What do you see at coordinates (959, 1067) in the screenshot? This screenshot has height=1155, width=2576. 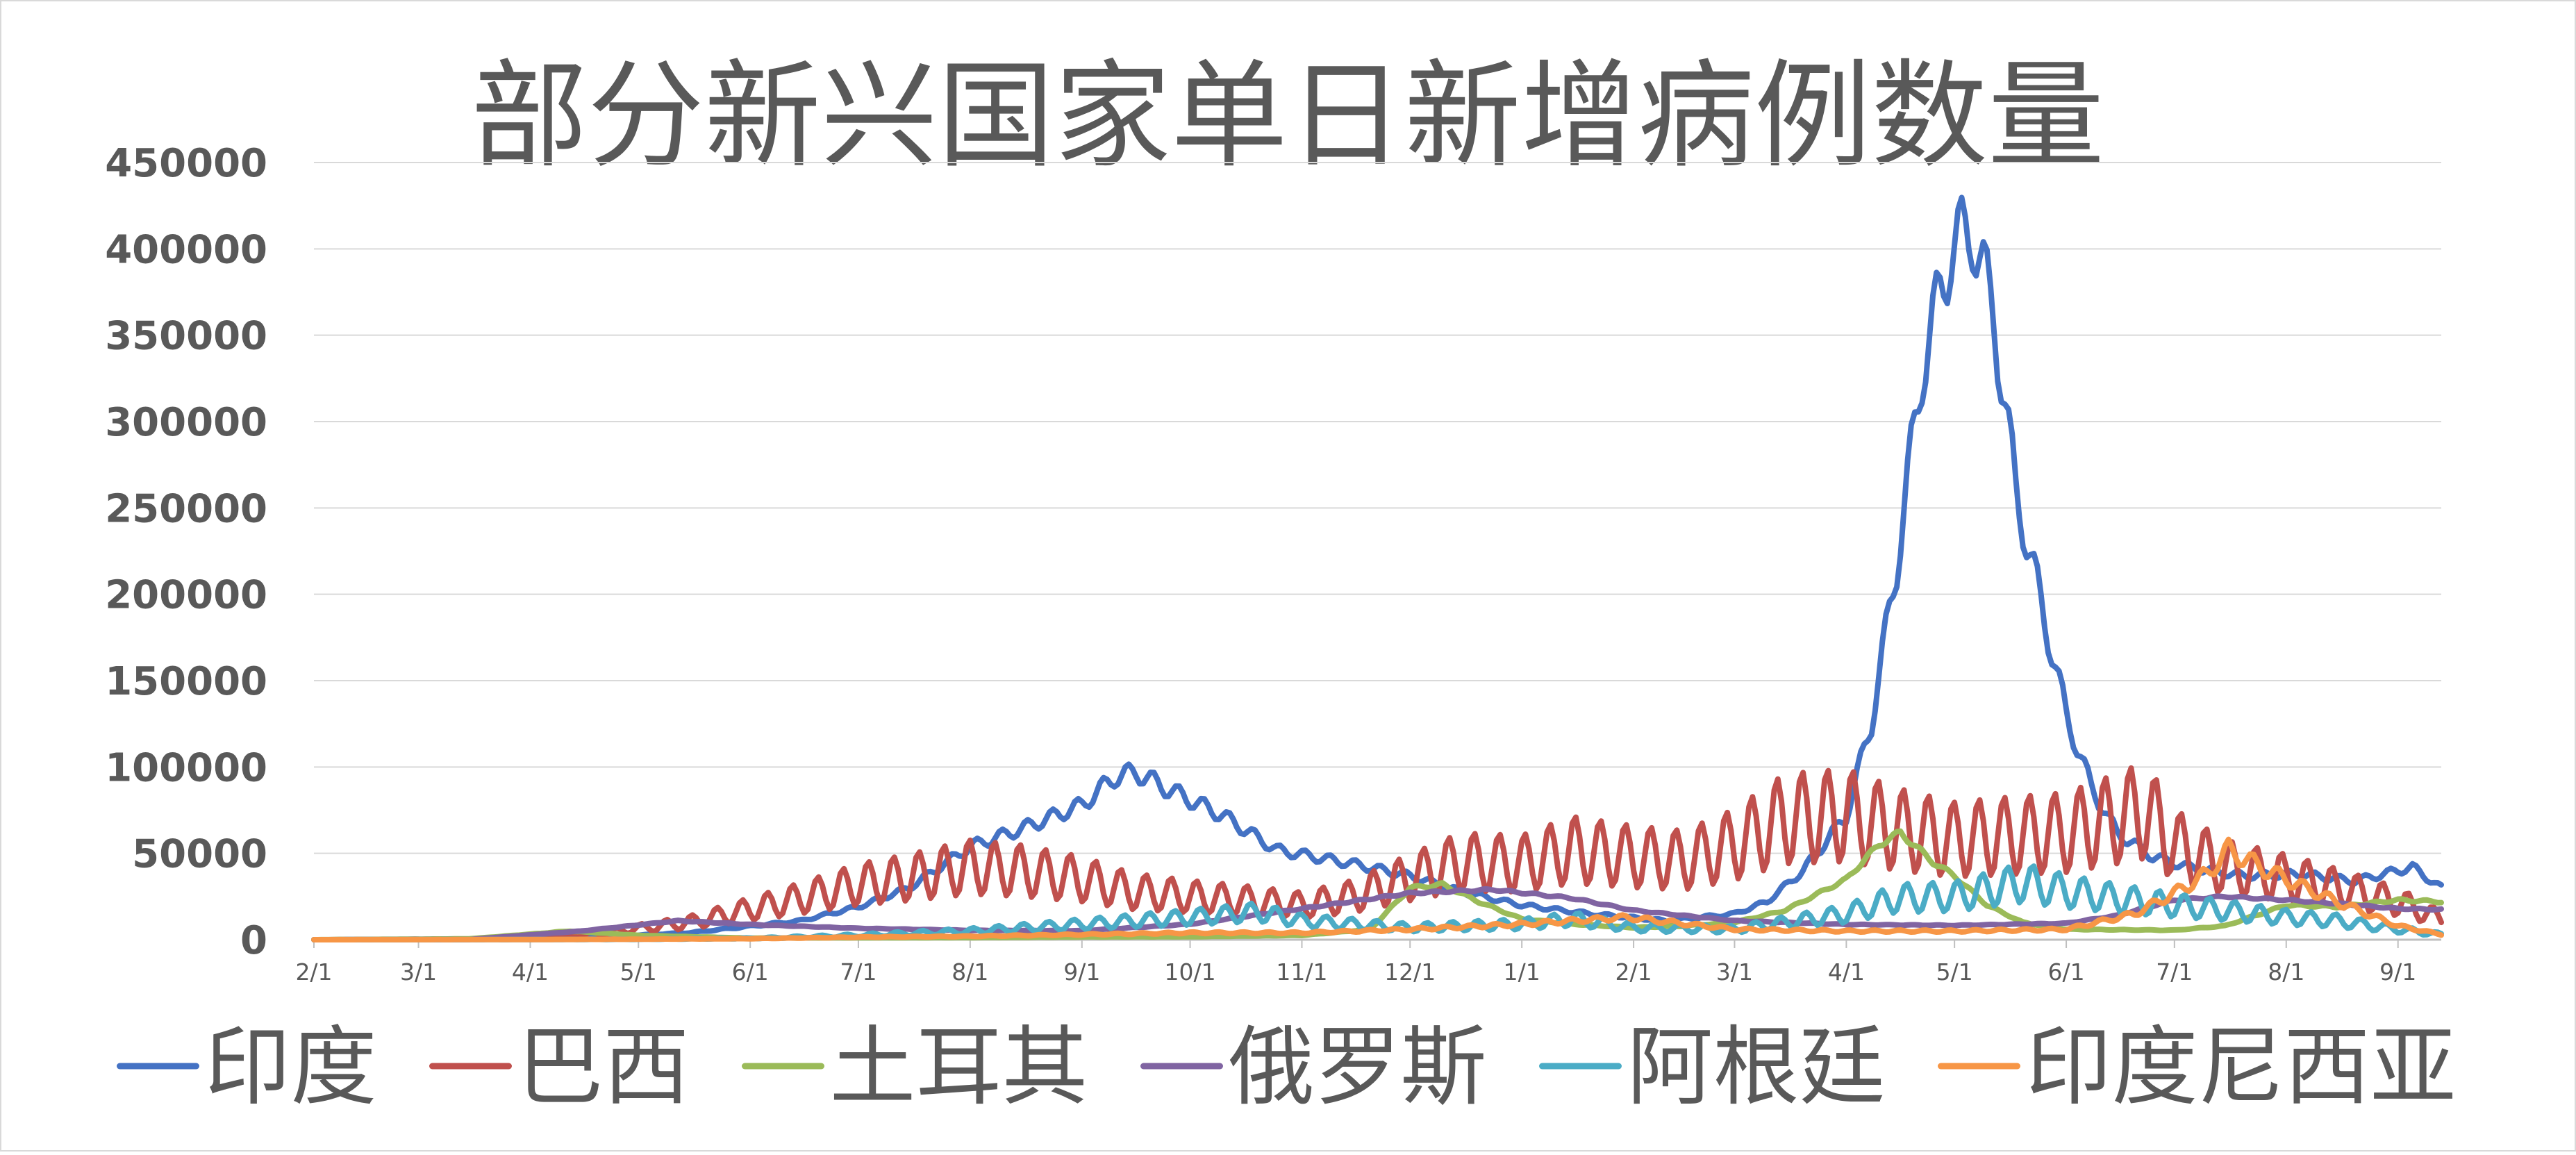 I see `legend-label: 土耳其` at bounding box center [959, 1067].